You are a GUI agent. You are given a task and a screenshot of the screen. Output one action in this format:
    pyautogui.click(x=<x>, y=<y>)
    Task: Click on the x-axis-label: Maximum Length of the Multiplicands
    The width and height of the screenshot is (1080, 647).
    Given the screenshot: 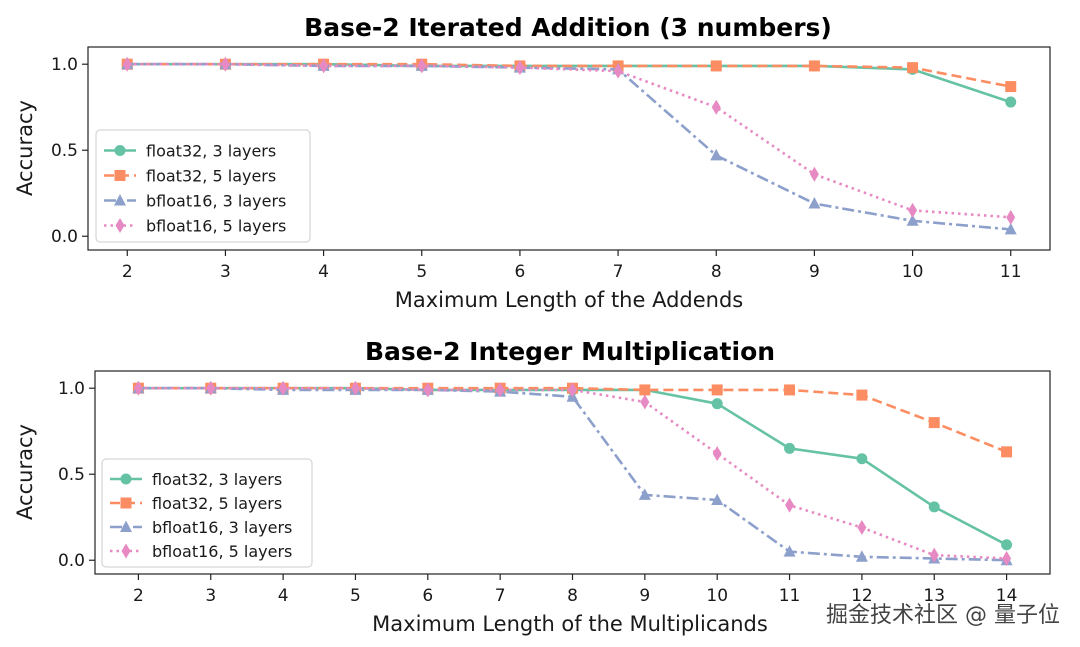 What is the action you would take?
    pyautogui.click(x=570, y=624)
    